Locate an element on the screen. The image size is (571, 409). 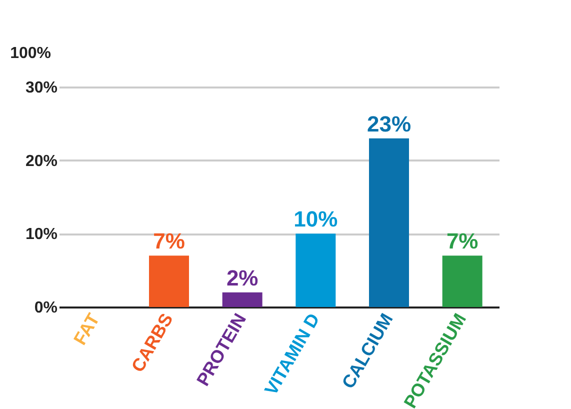
y-tick-label: 10% is located at coordinates (41, 235).